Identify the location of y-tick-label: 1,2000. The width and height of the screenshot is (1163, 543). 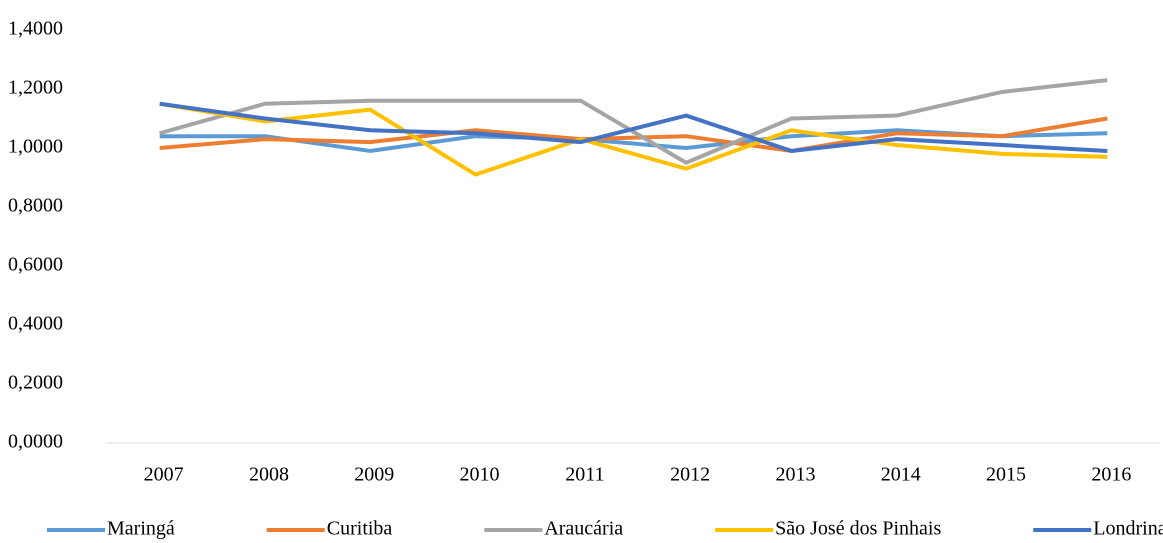
(35, 88).